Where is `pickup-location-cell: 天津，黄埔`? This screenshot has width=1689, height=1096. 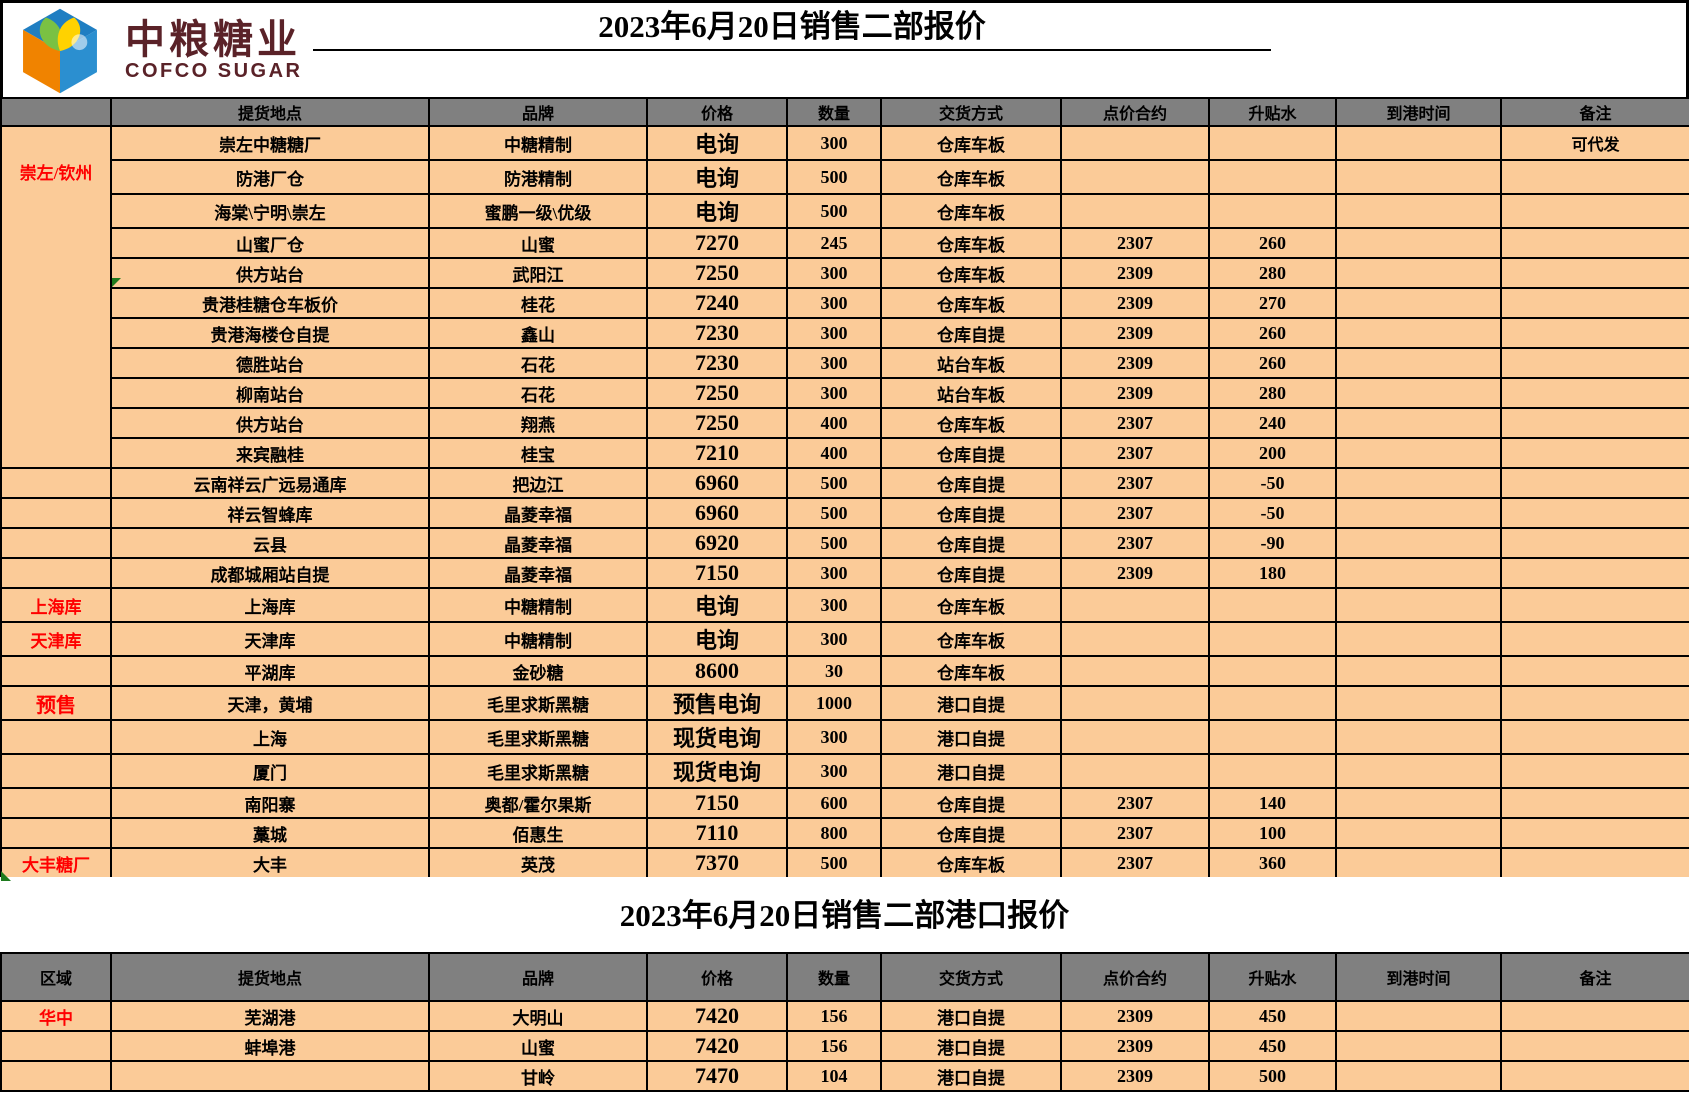 pickup-location-cell: 天津，黄埔 is located at coordinates (270, 703).